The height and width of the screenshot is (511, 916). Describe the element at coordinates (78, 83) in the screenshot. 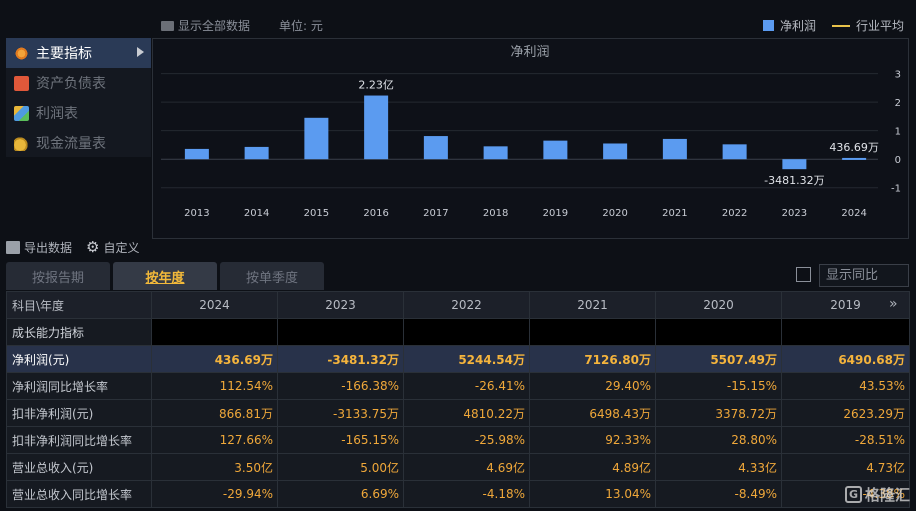

I see `nav-item-balance-sheet: 资产负债表` at that location.